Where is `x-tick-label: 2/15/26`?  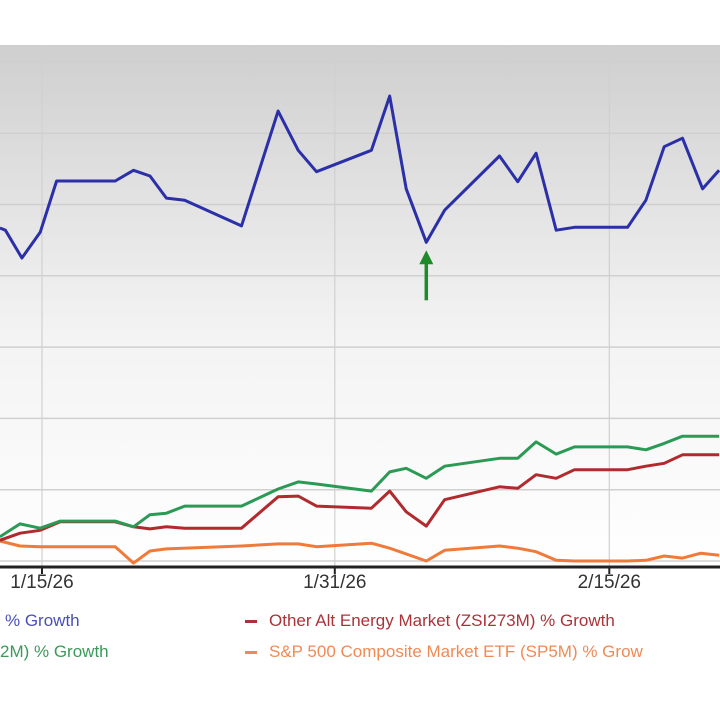 x-tick-label: 2/15/26 is located at coordinates (609, 582).